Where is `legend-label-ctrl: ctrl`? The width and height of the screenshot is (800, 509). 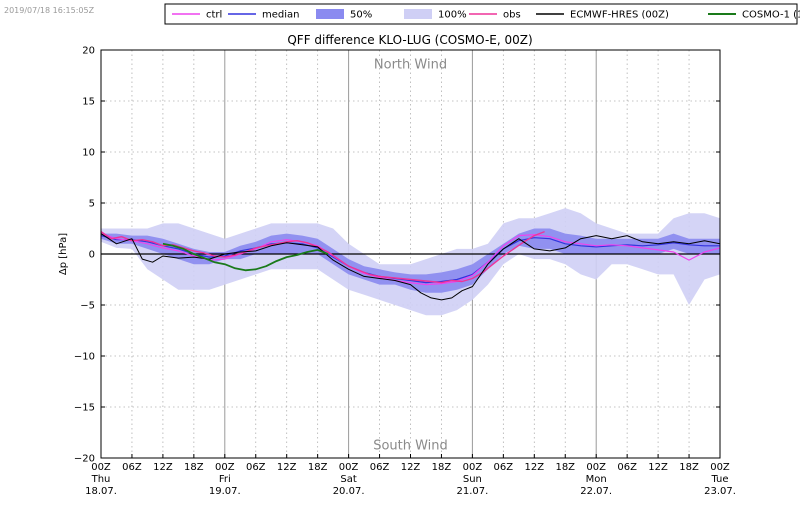
legend-label-ctrl: ctrl is located at coordinates (214, 15).